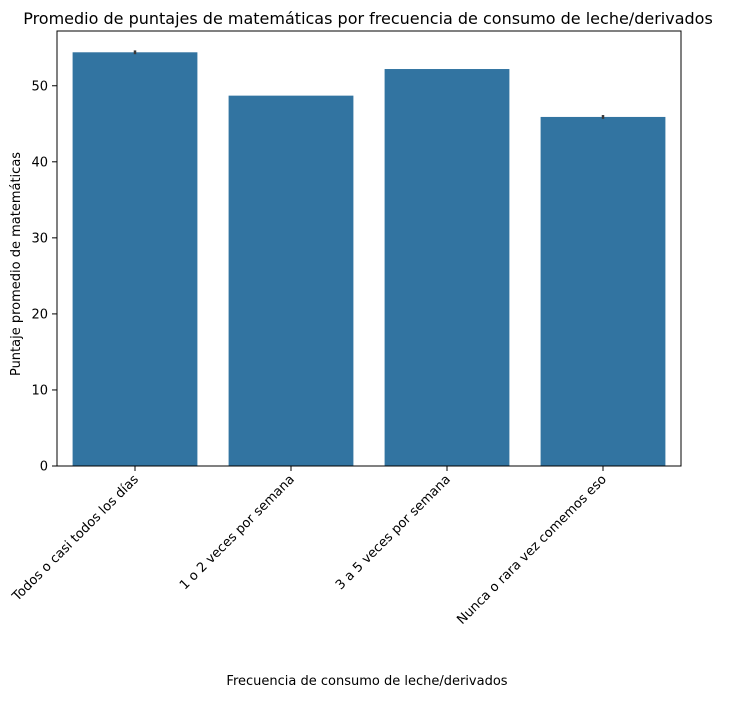  I want to click on x-tick-label-2: 1 o 2 veces por semana, so click(237, 532).